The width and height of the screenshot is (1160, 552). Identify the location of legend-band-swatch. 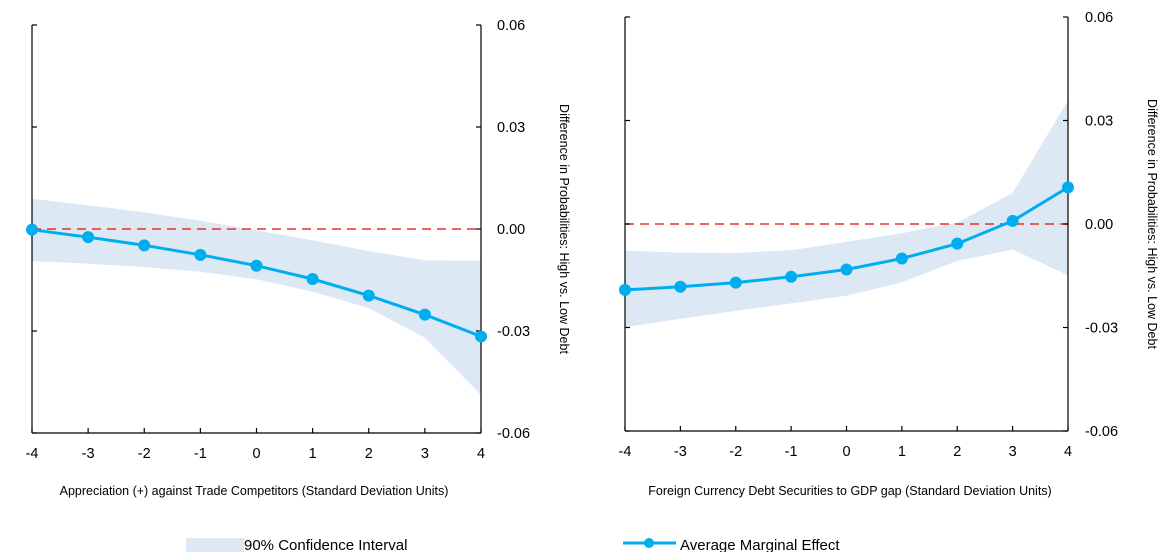
(215, 545).